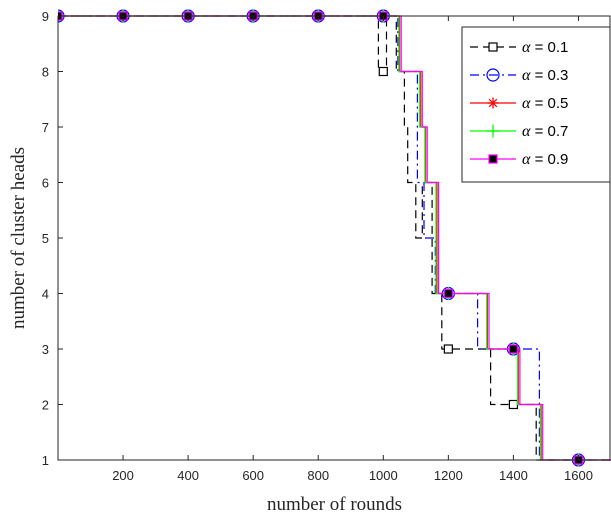  Describe the element at coordinates (549, 47) in the screenshot. I see `legend-value: = 0.1` at that location.